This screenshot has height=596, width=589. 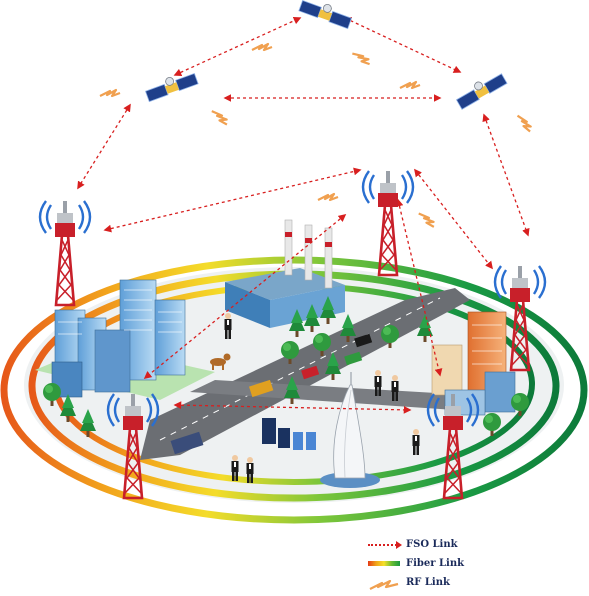 What do you see at coordinates (428, 582) in the screenshot?
I see `legend-rf-label: RF Link` at bounding box center [428, 582].